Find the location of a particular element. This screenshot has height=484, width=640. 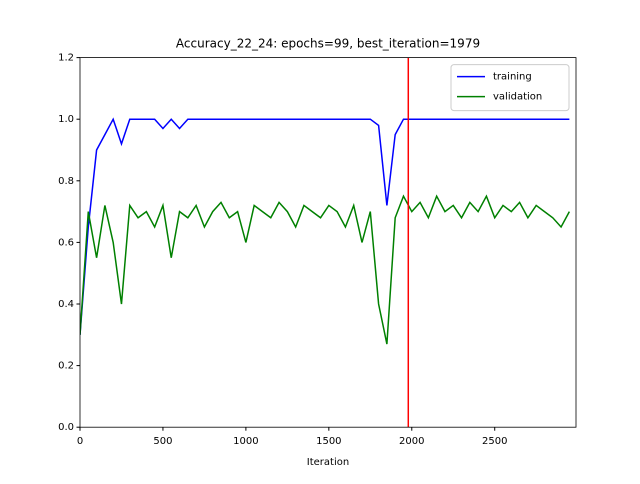

y-tick-label: 1.0 is located at coordinates (66, 119).